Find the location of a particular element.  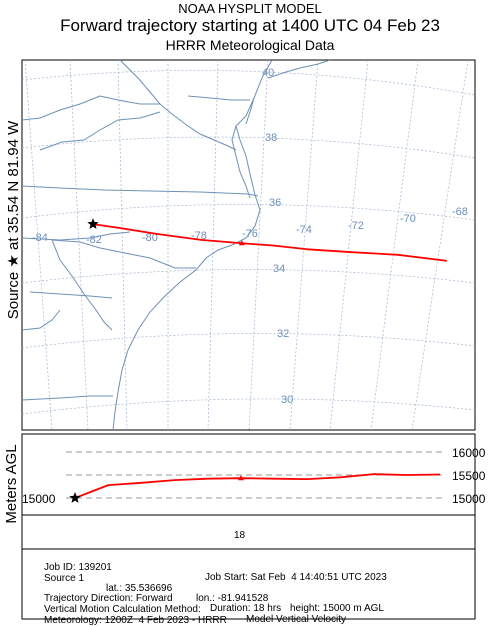

lon-label: -76 is located at coordinates (250, 234).